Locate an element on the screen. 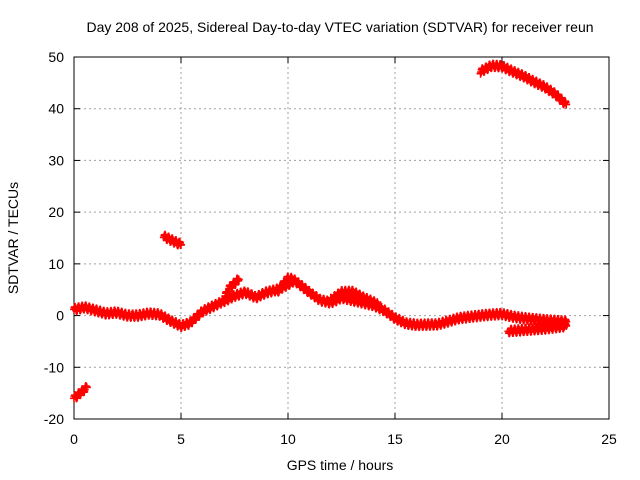 This screenshot has width=640, height=480. y-tick-label: 40 is located at coordinates (56, 109).